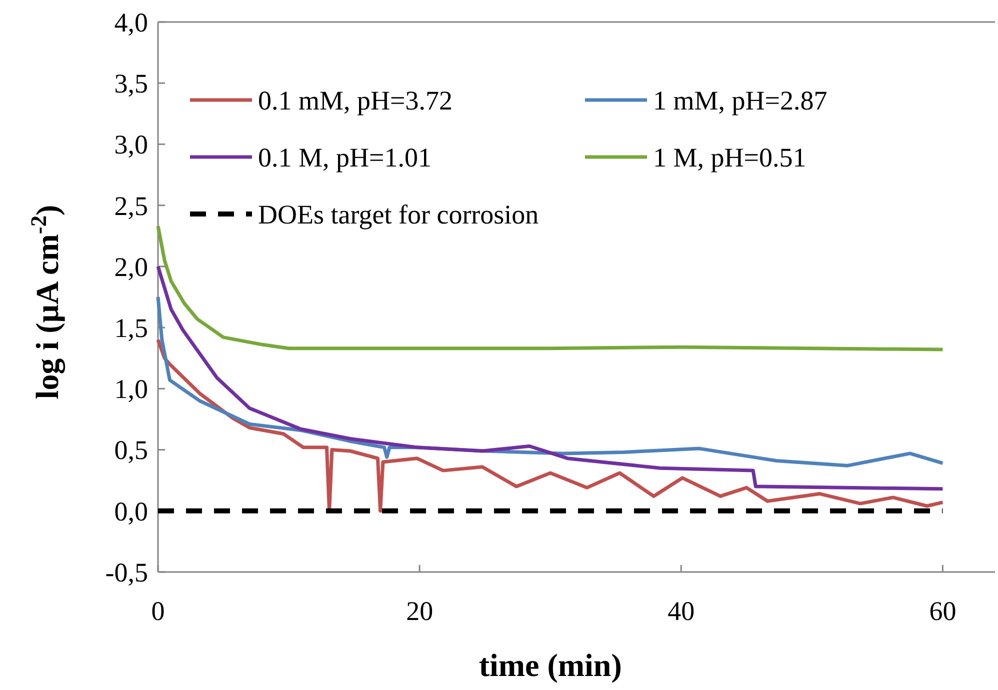 This screenshot has width=998, height=690. I want to click on y-tick-label: 2,5, so click(131, 205).